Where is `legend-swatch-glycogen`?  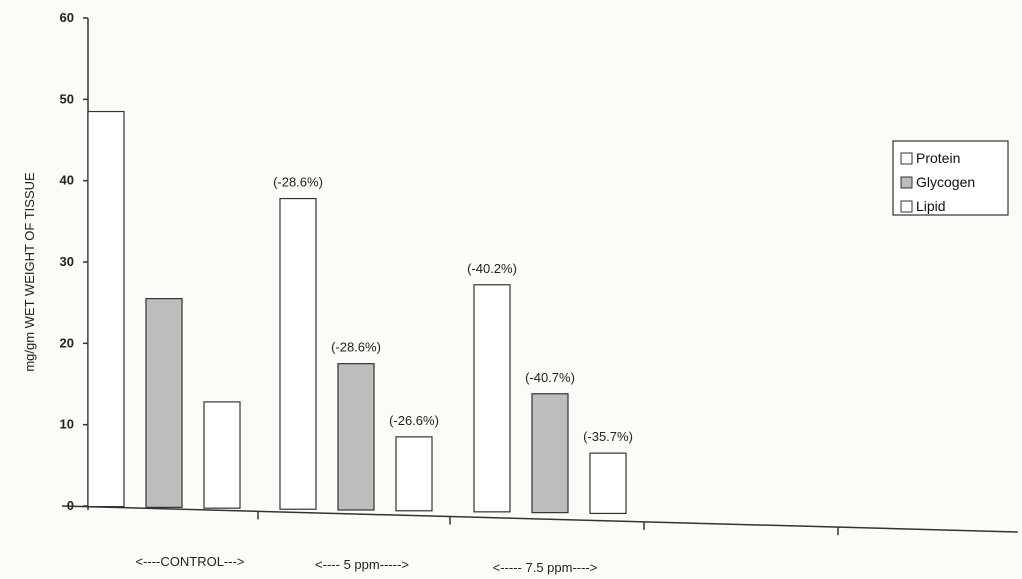 legend-swatch-glycogen is located at coordinates (906, 182).